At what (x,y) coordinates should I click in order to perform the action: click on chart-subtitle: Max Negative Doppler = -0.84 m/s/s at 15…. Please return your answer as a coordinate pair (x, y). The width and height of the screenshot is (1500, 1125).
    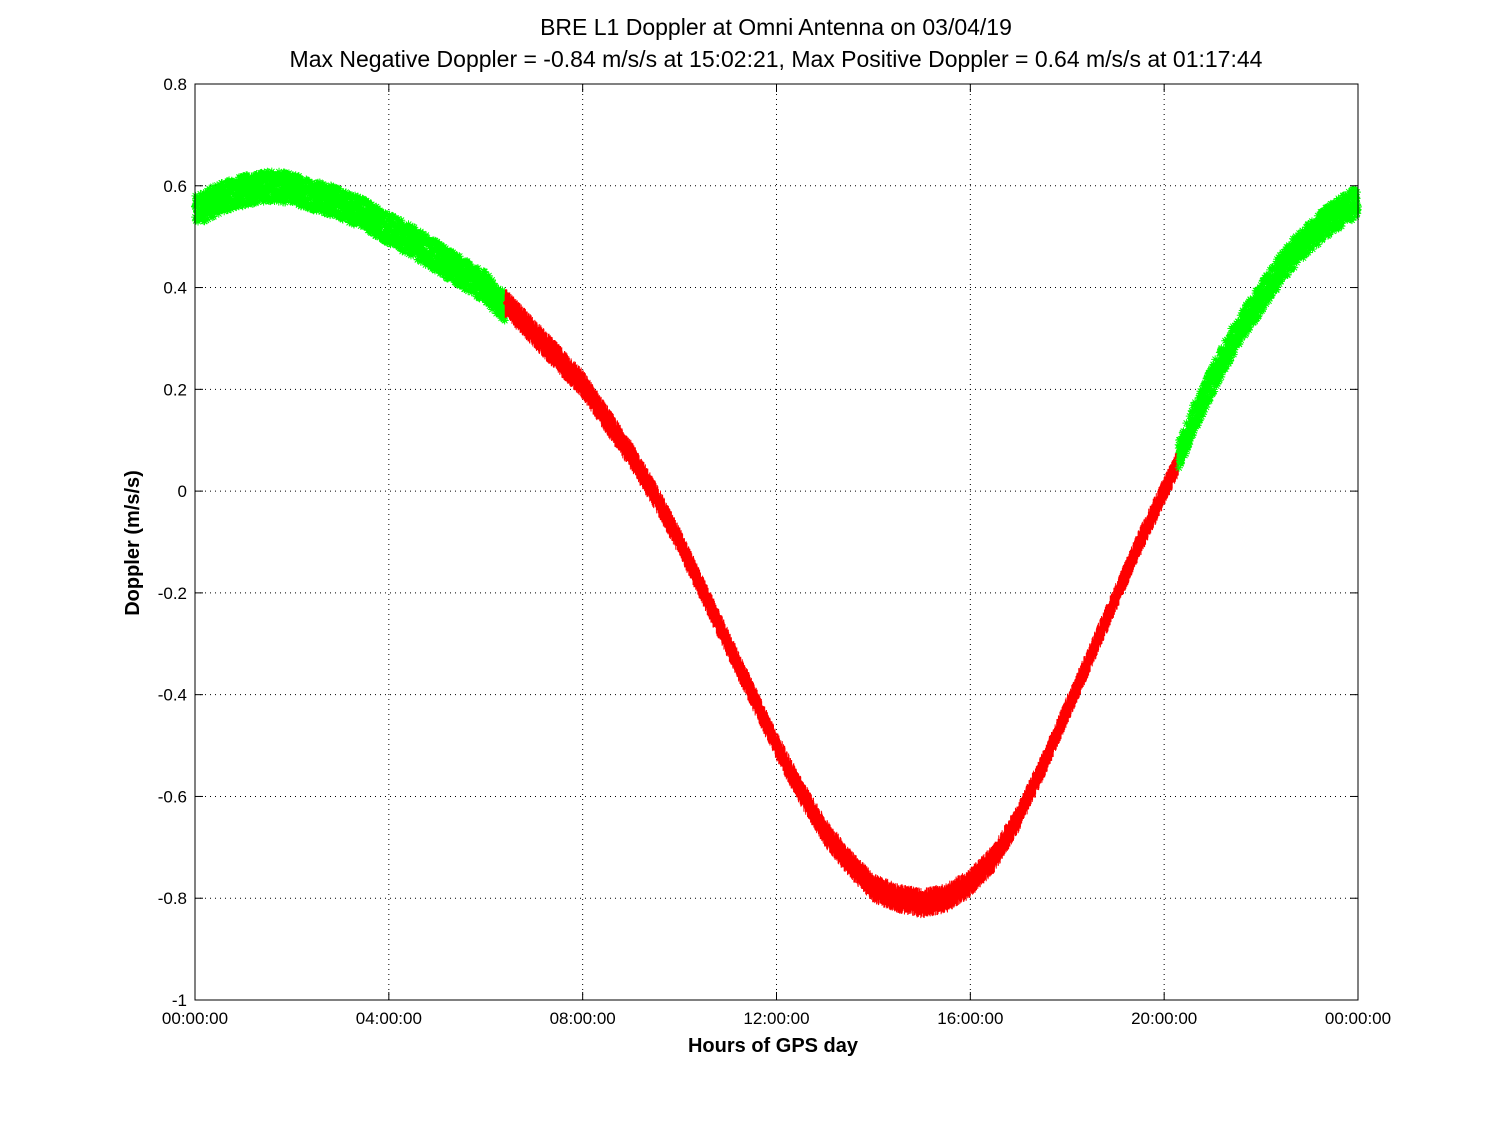
    Looking at the image, I should click on (776, 59).